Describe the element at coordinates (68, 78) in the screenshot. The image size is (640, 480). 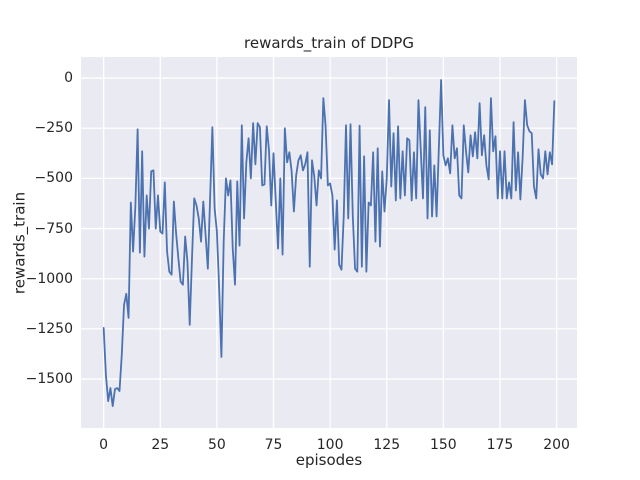
I see `y-tick-label: 0` at that location.